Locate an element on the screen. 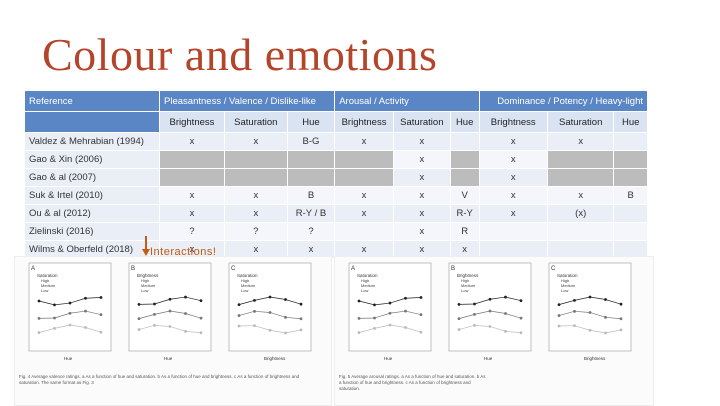 This screenshot has height=406, width=720. value-cell: R is located at coordinates (464, 231).